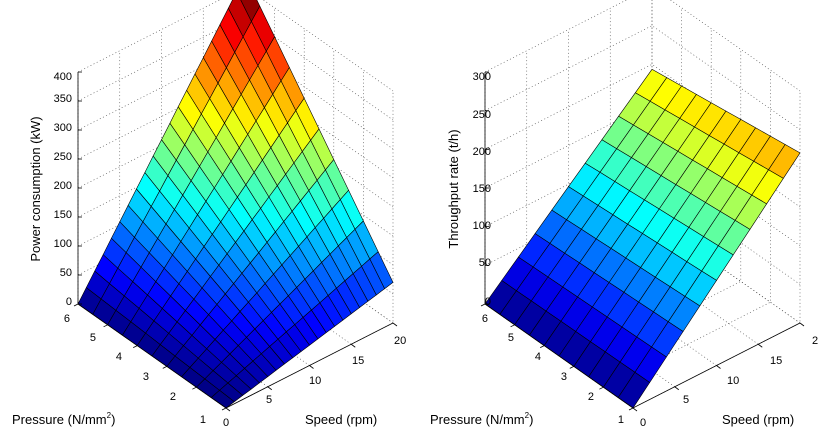 This screenshot has width=823, height=437. What do you see at coordinates (591, 397) in the screenshot?
I see `throughput-y-tick: 2` at bounding box center [591, 397].